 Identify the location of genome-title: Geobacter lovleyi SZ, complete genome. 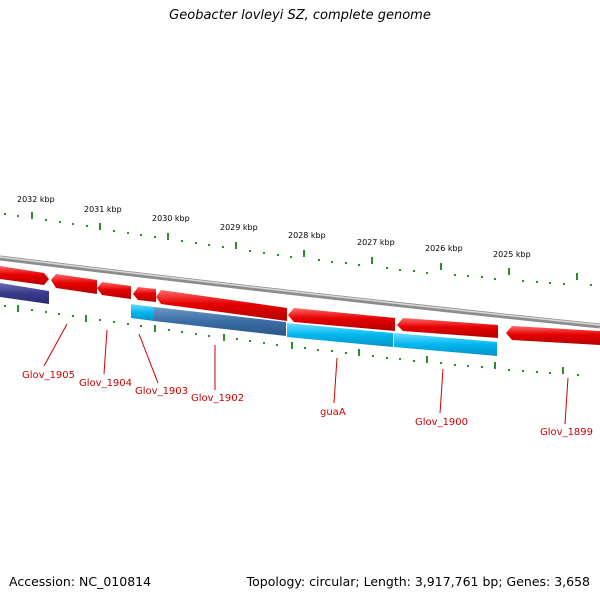
(300, 15).